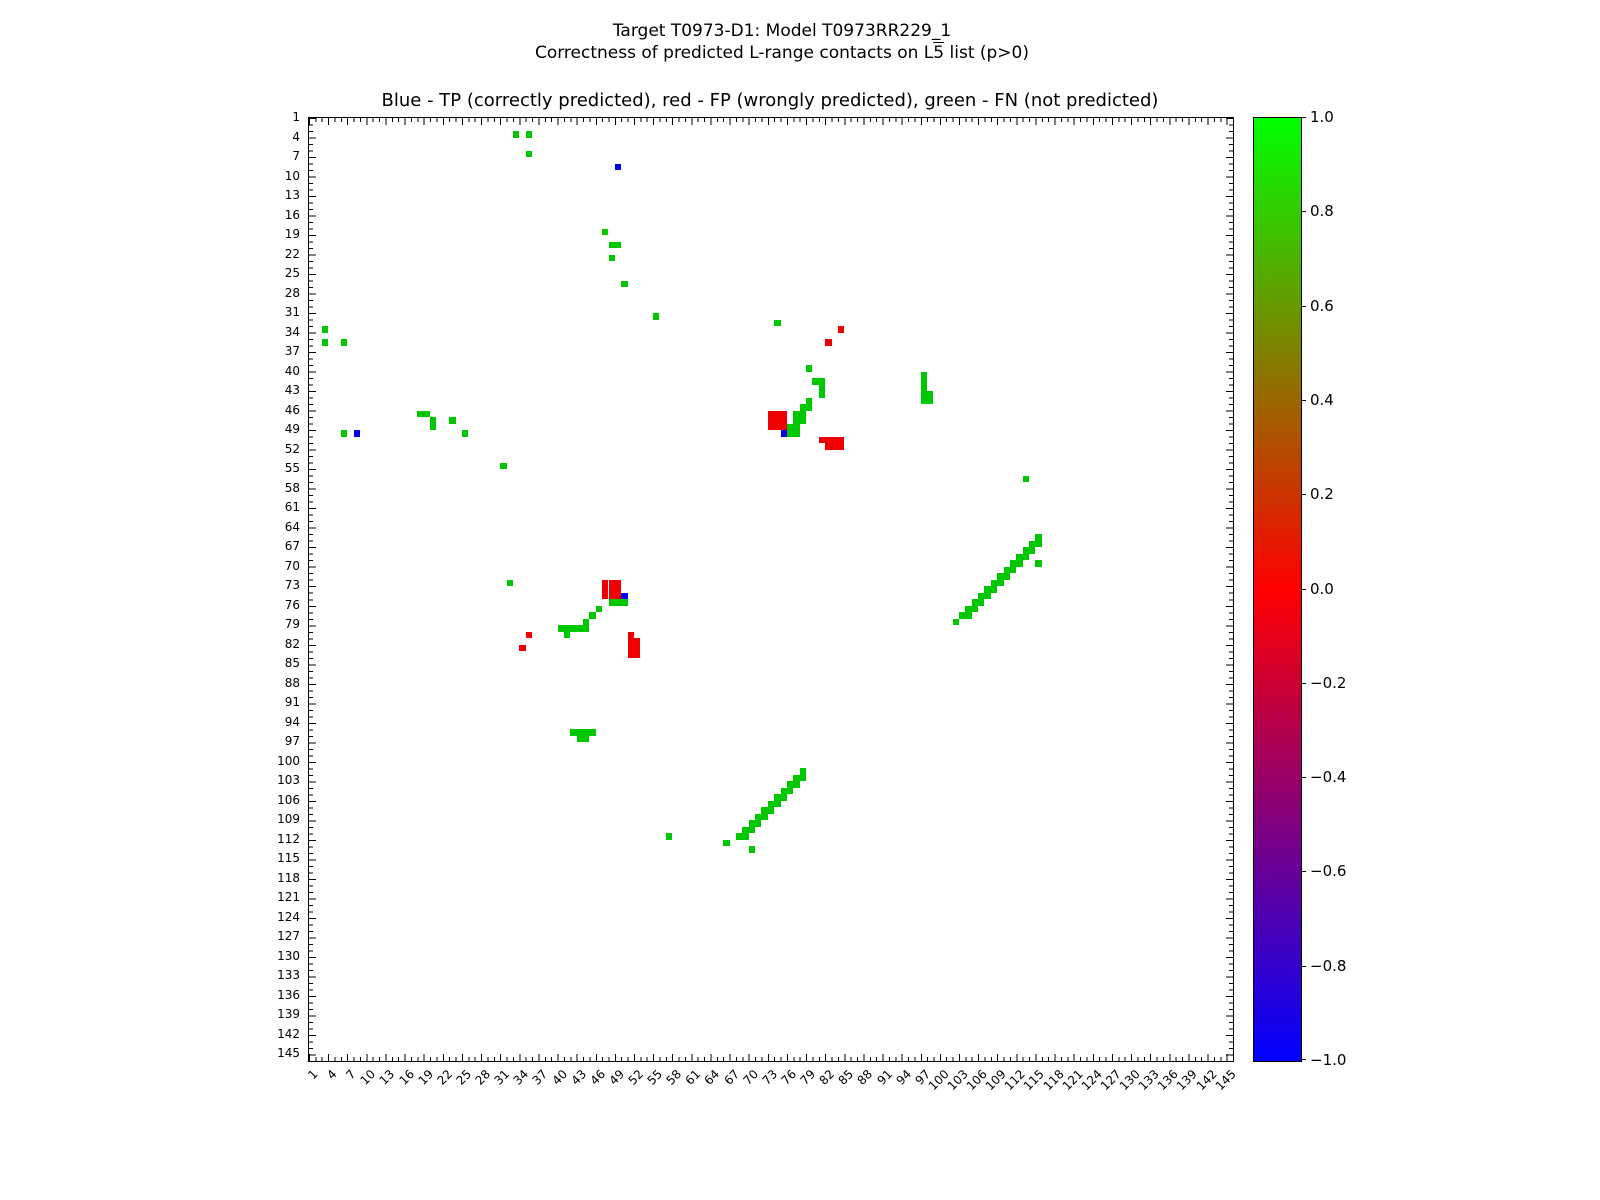 The image size is (1600, 1200). What do you see at coordinates (288, 760) in the screenshot?
I see `y-tick-label: 100` at bounding box center [288, 760].